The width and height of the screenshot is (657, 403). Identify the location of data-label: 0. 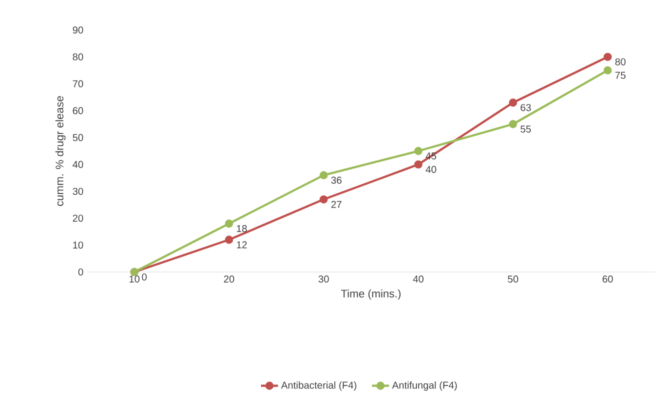
(144, 277).